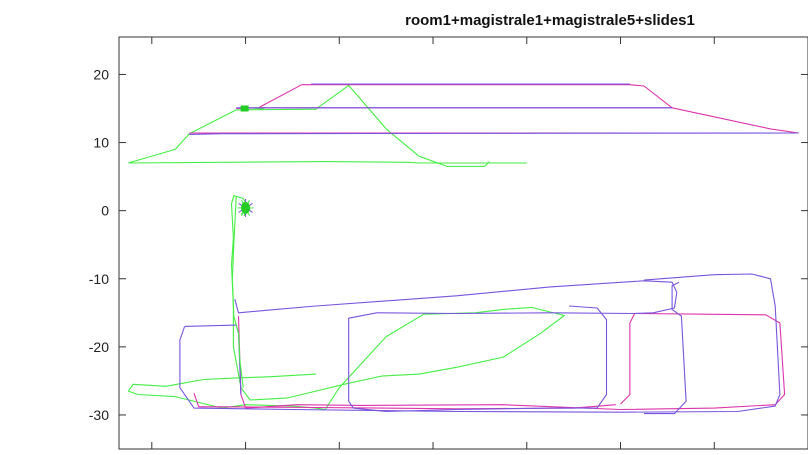  Describe the element at coordinates (99, 279) in the screenshot. I see `y-tick-label: -10` at that location.